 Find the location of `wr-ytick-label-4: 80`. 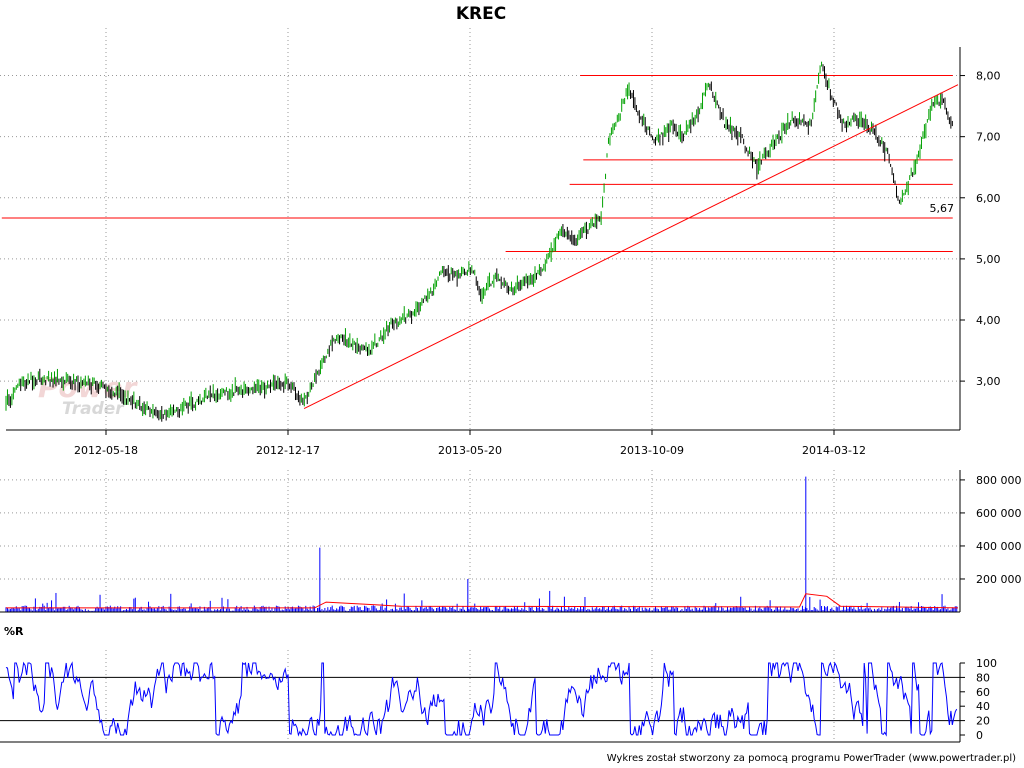

wr-ytick-label-4: 80 is located at coordinates (983, 677).